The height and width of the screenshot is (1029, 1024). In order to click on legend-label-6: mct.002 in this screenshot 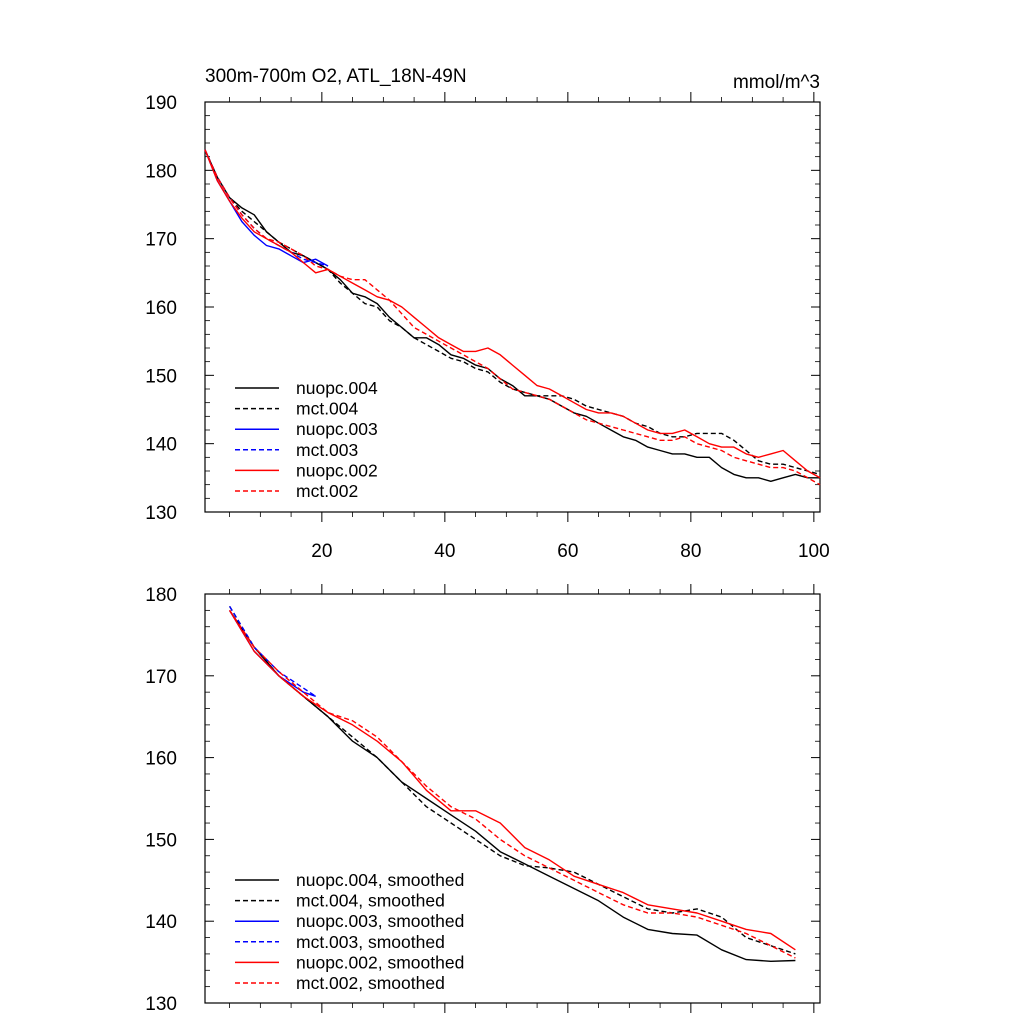, I will do `click(327, 491)`.